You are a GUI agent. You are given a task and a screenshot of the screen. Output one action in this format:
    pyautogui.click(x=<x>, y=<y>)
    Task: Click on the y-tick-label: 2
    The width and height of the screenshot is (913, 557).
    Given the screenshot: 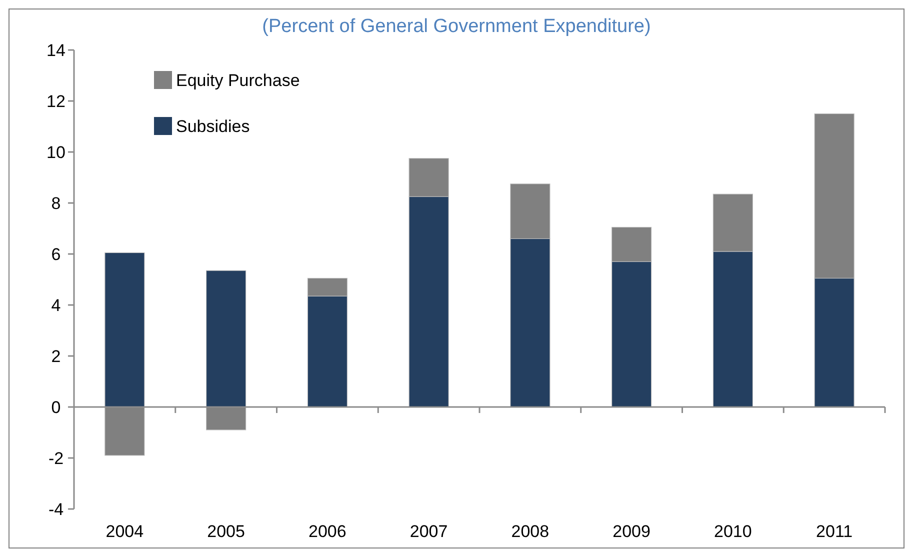 What is the action you would take?
    pyautogui.click(x=56, y=356)
    